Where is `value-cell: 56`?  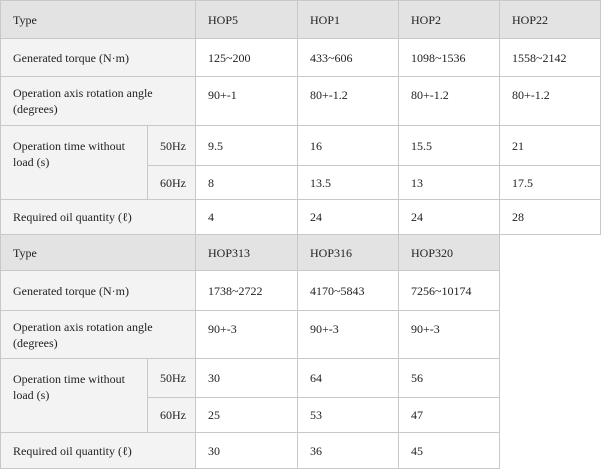 value-cell: 56 is located at coordinates (449, 378).